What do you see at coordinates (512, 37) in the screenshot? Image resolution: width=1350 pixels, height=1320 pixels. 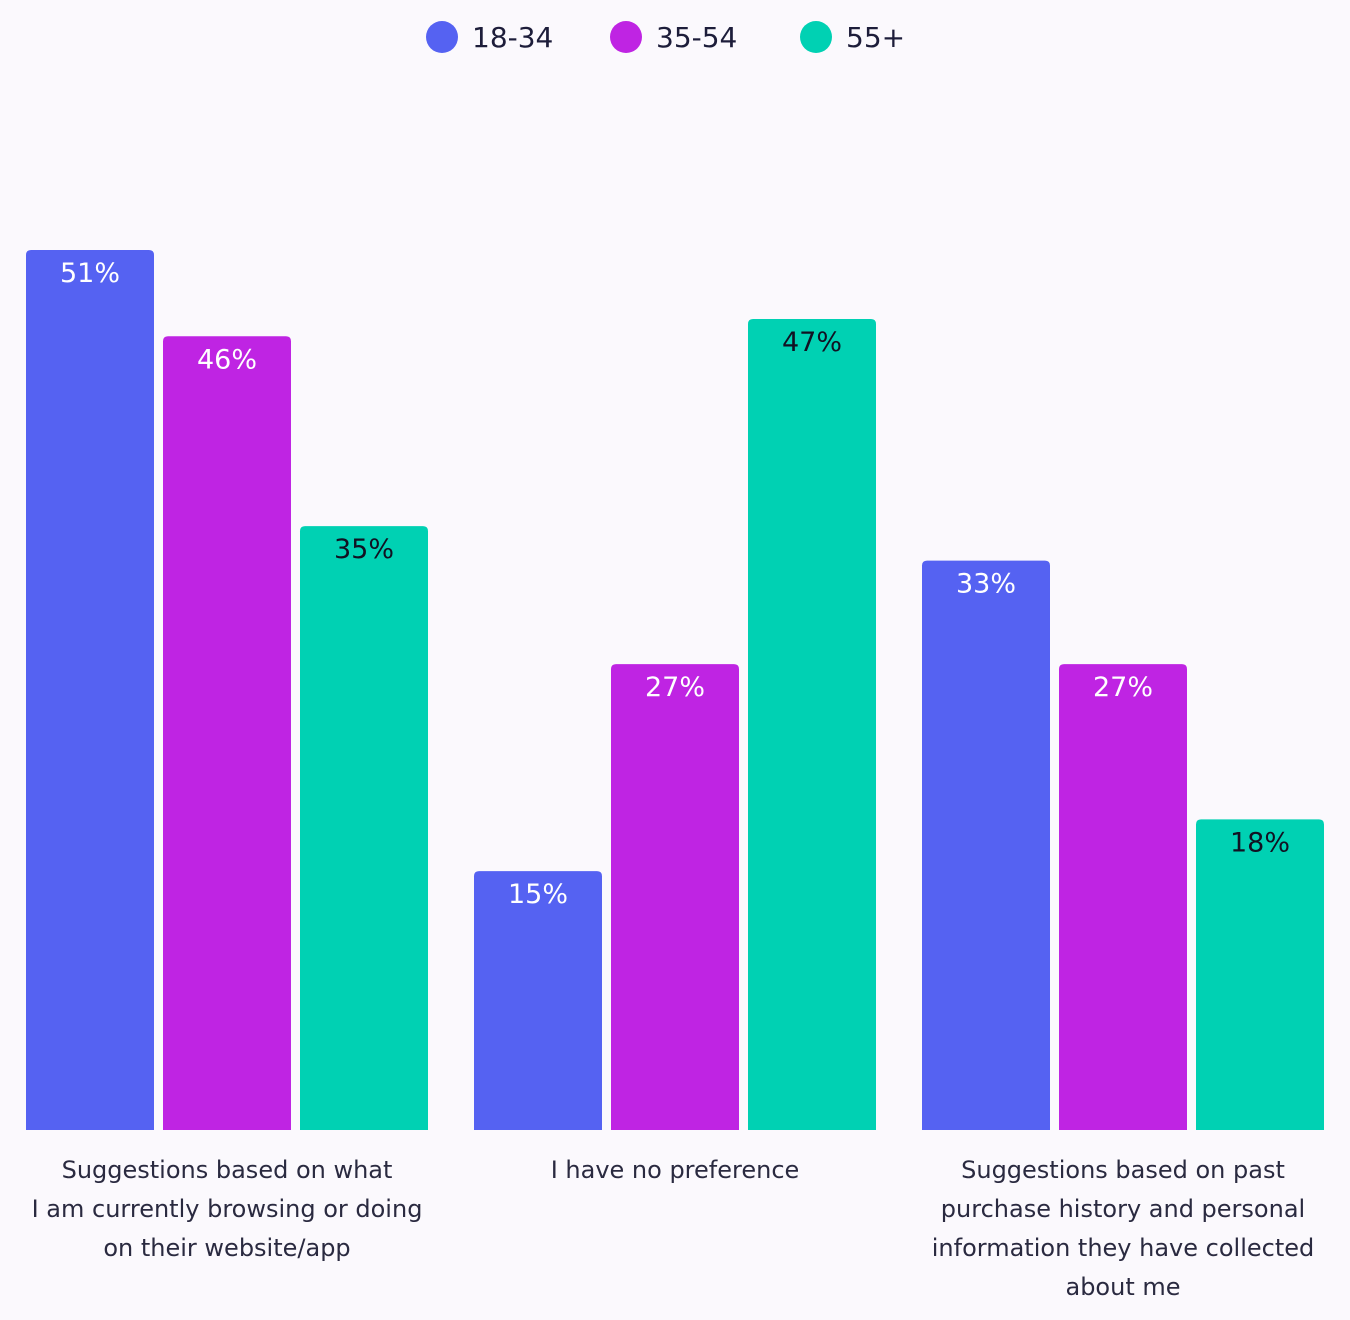 I see `legend-label-18-34: 18-34` at bounding box center [512, 37].